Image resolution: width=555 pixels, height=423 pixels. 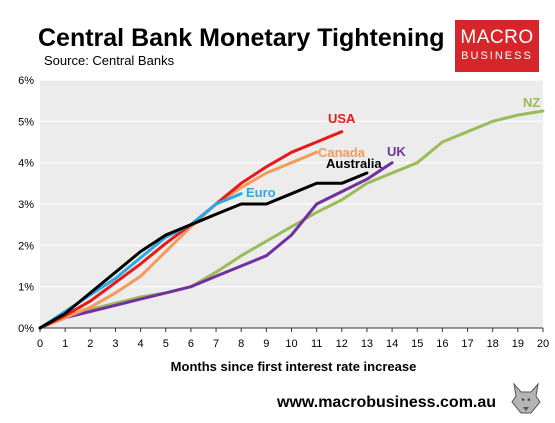 What do you see at coordinates (166, 344) in the screenshot?
I see `x-tick-label: 5` at bounding box center [166, 344].